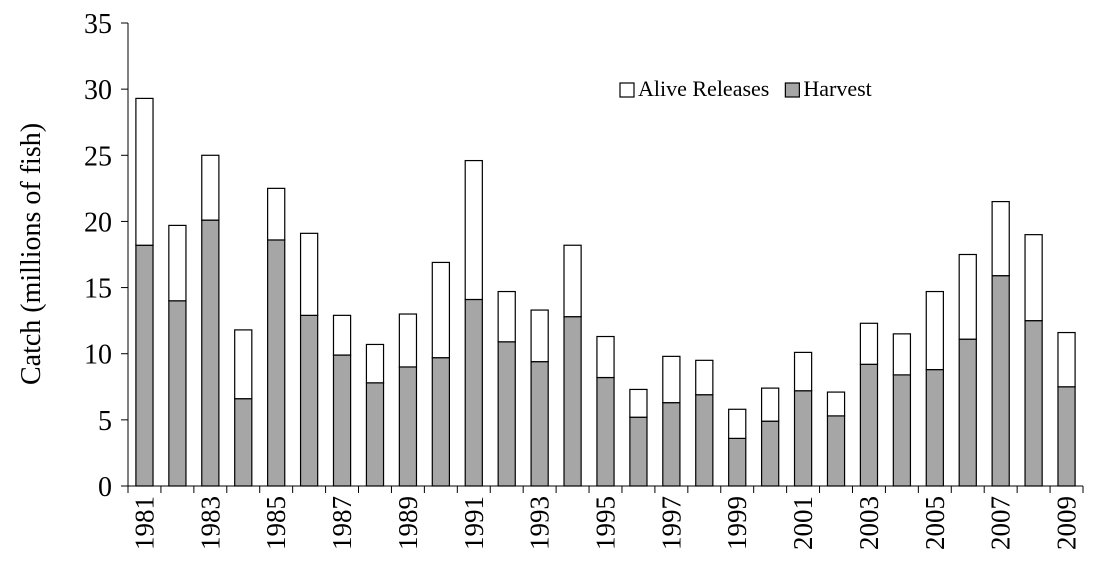  I want to click on y-tick-label: 10, so click(98, 355).